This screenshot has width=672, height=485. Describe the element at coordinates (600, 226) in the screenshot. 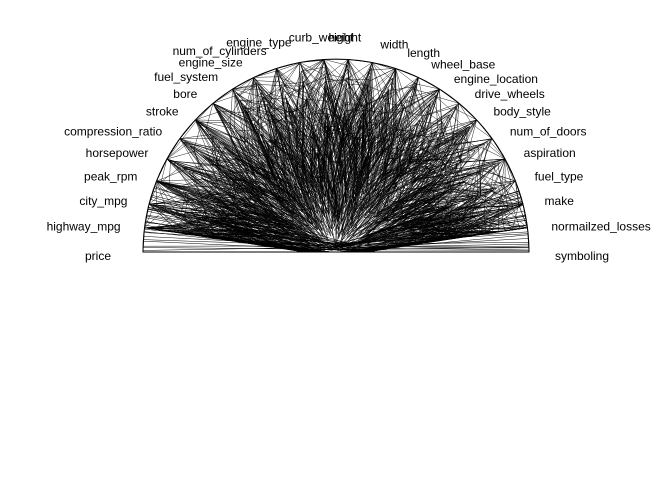

I see `axis-label-normailzed_losses: normailzed_losses` at that location.